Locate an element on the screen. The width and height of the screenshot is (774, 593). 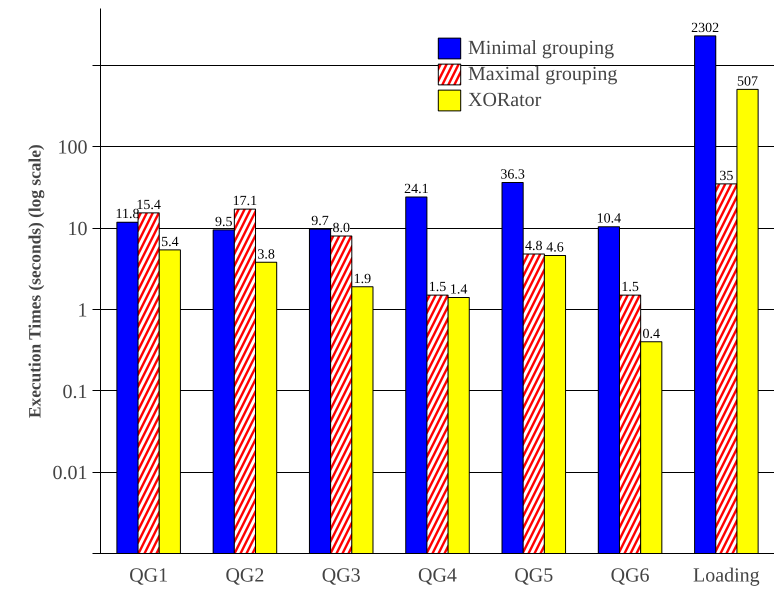
data-label: 5.4 is located at coordinates (170, 242).